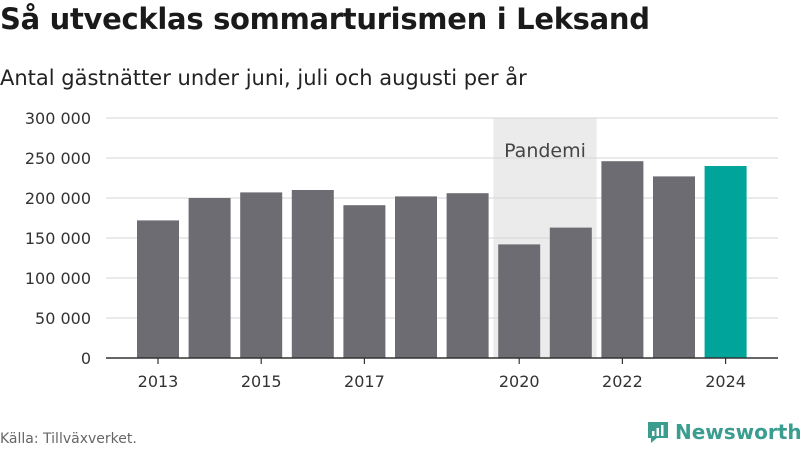  Describe the element at coordinates (58, 278) in the screenshot. I see `y-tick-label: 100 000` at that location.